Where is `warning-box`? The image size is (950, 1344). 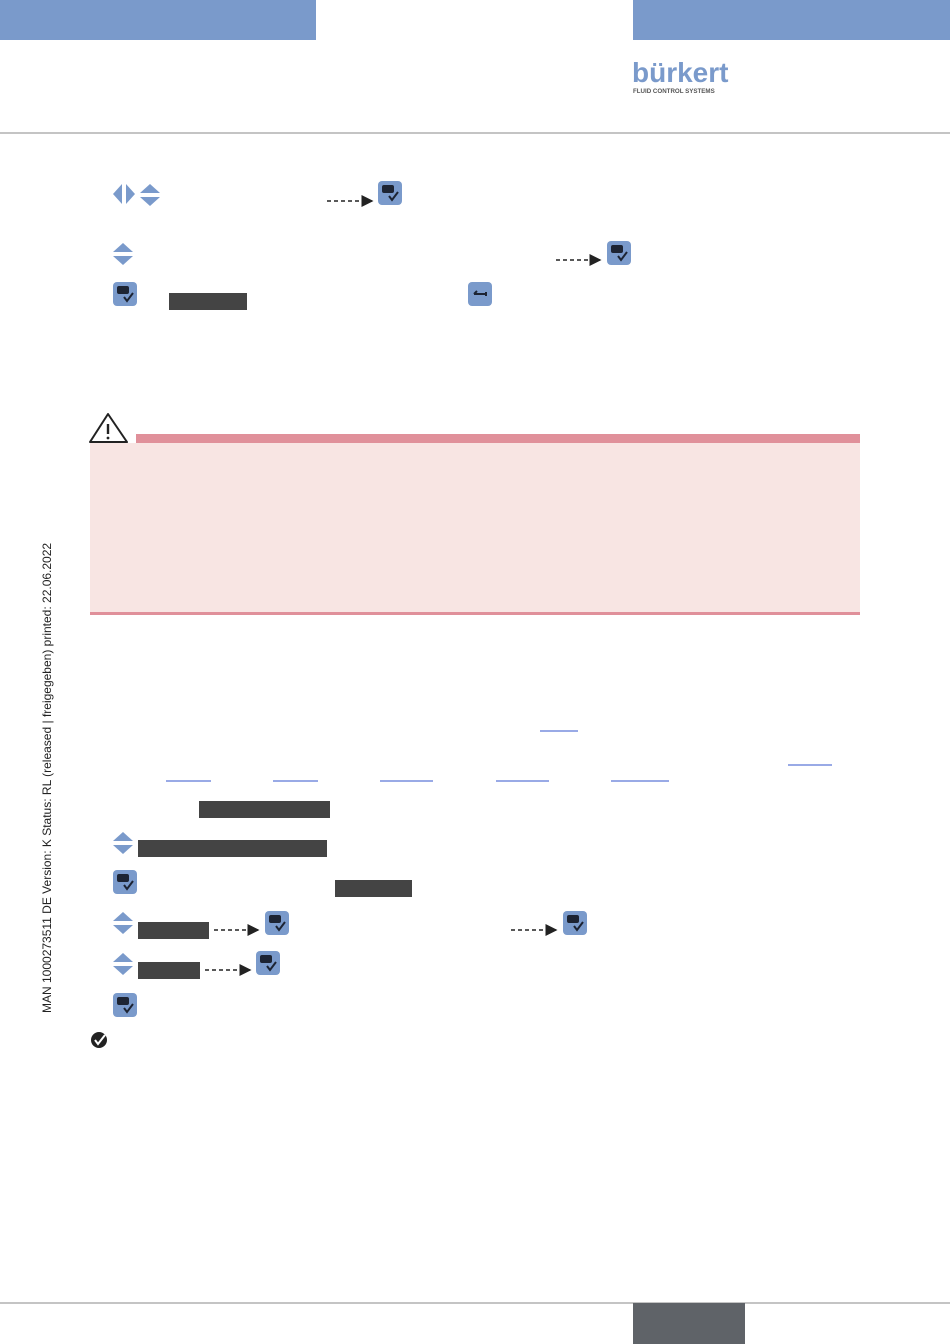
warning-box is located at coordinates (474, 514).